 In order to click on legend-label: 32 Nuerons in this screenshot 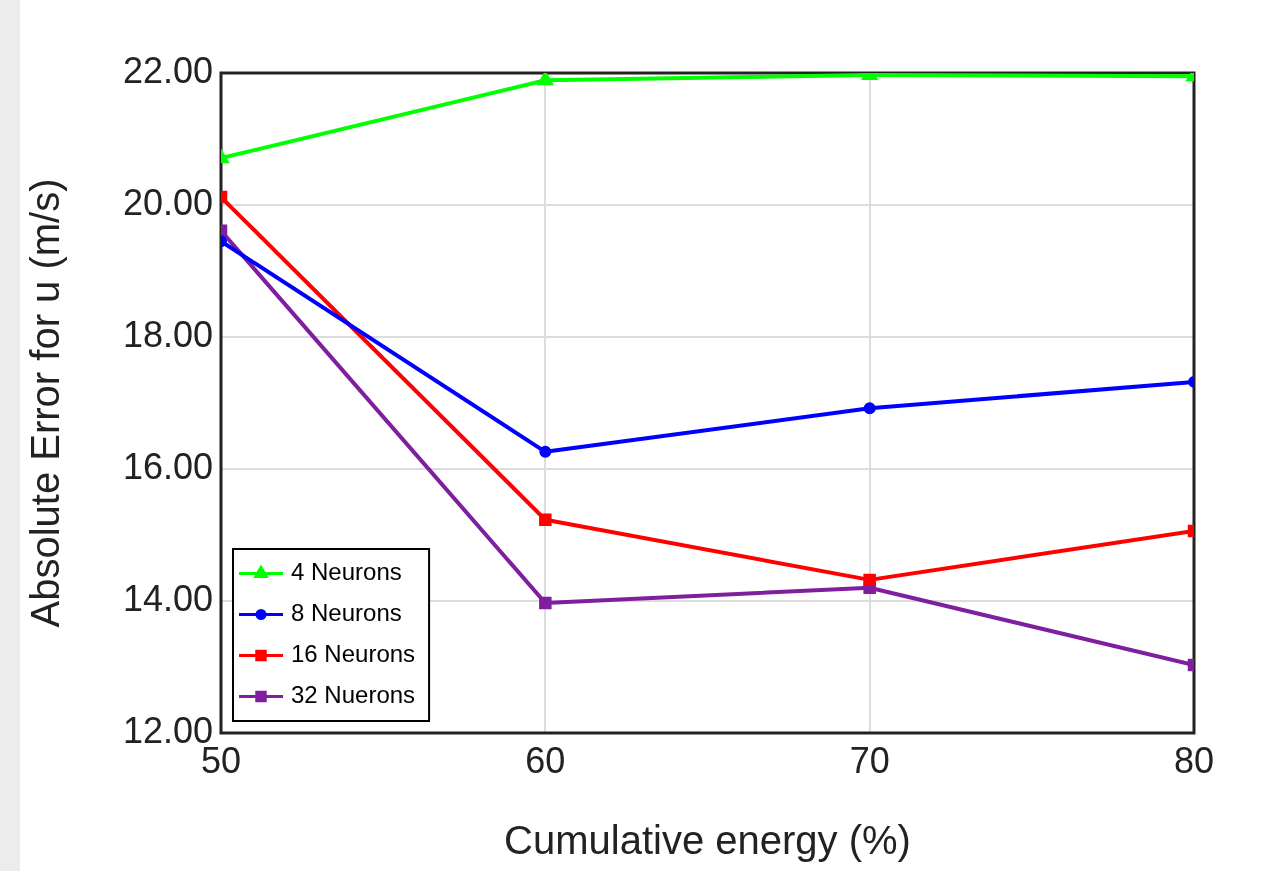, I will do `click(353, 695)`.